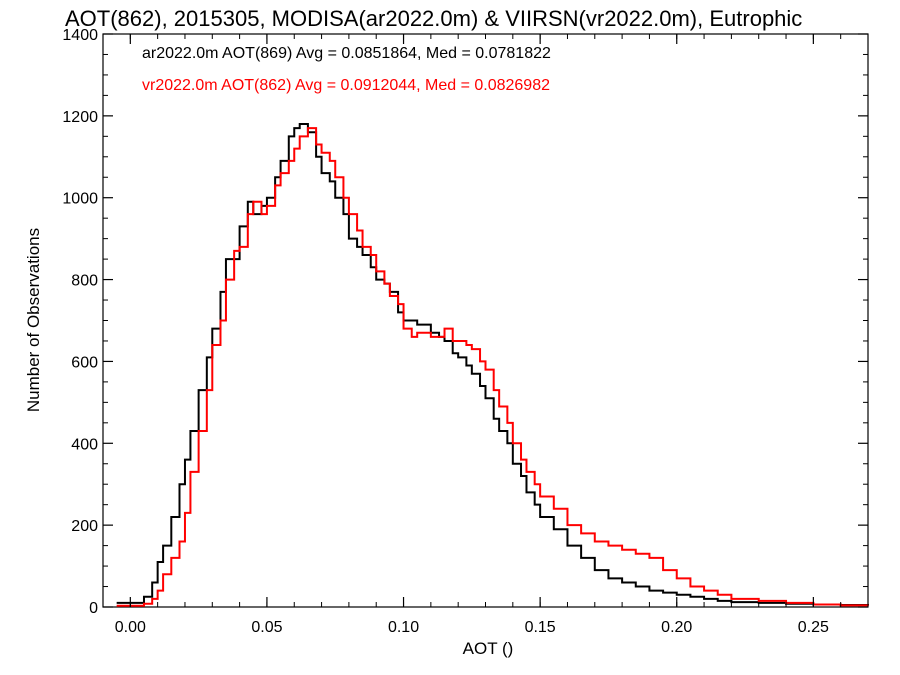 This screenshot has height=675, width=900. I want to click on y-tick-label: 400, so click(84, 444).